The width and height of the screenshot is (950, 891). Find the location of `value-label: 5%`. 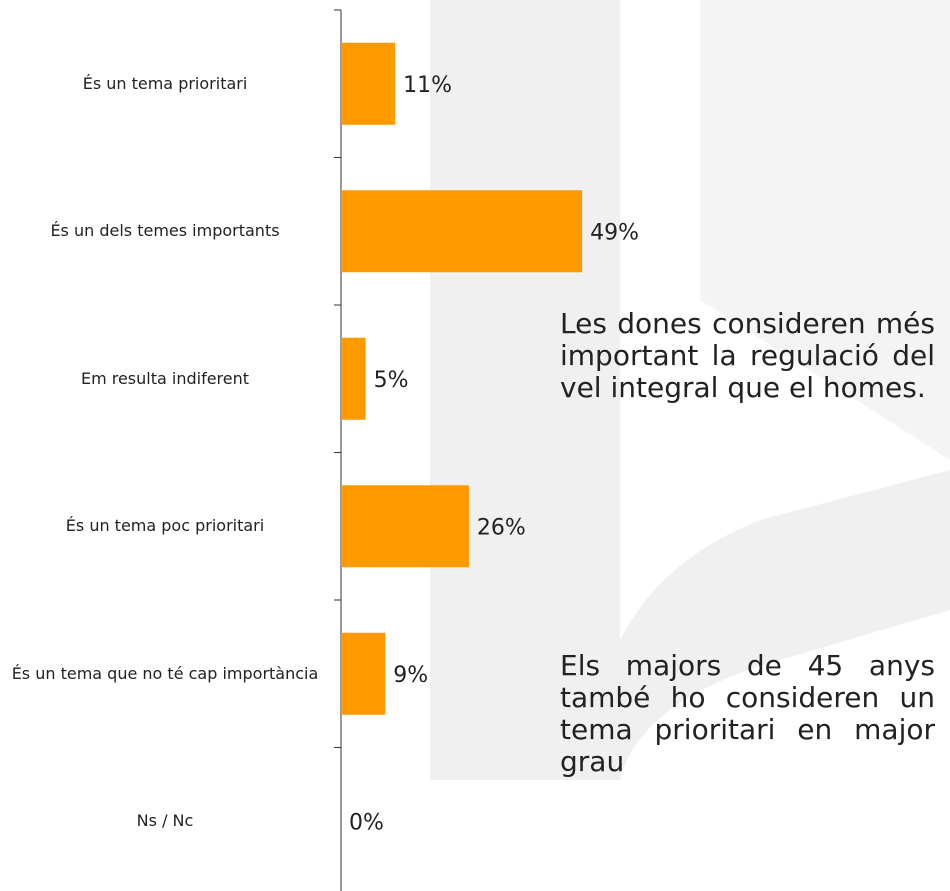

value-label: 5% is located at coordinates (391, 380).